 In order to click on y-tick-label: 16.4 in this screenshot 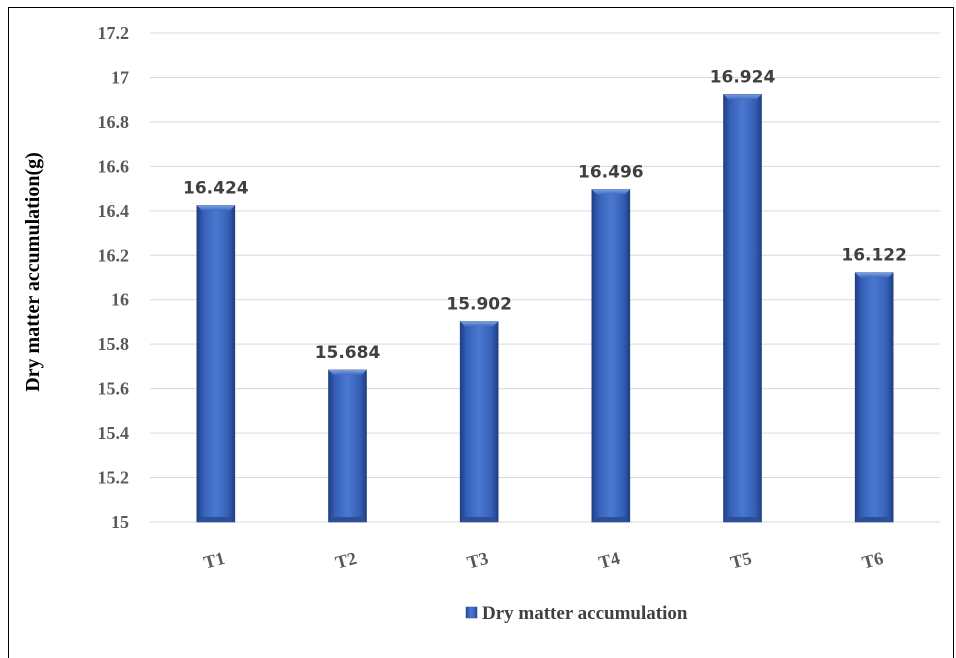, I will do `click(114, 211)`.